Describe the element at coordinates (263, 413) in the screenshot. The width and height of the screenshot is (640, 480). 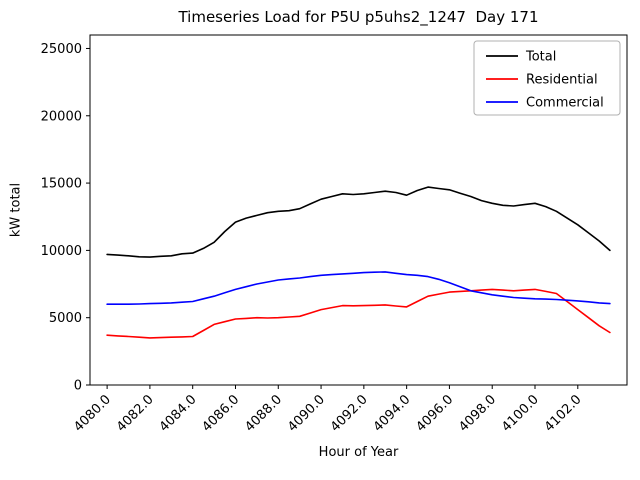
I see `x-tick-label: 4088.0` at that location.